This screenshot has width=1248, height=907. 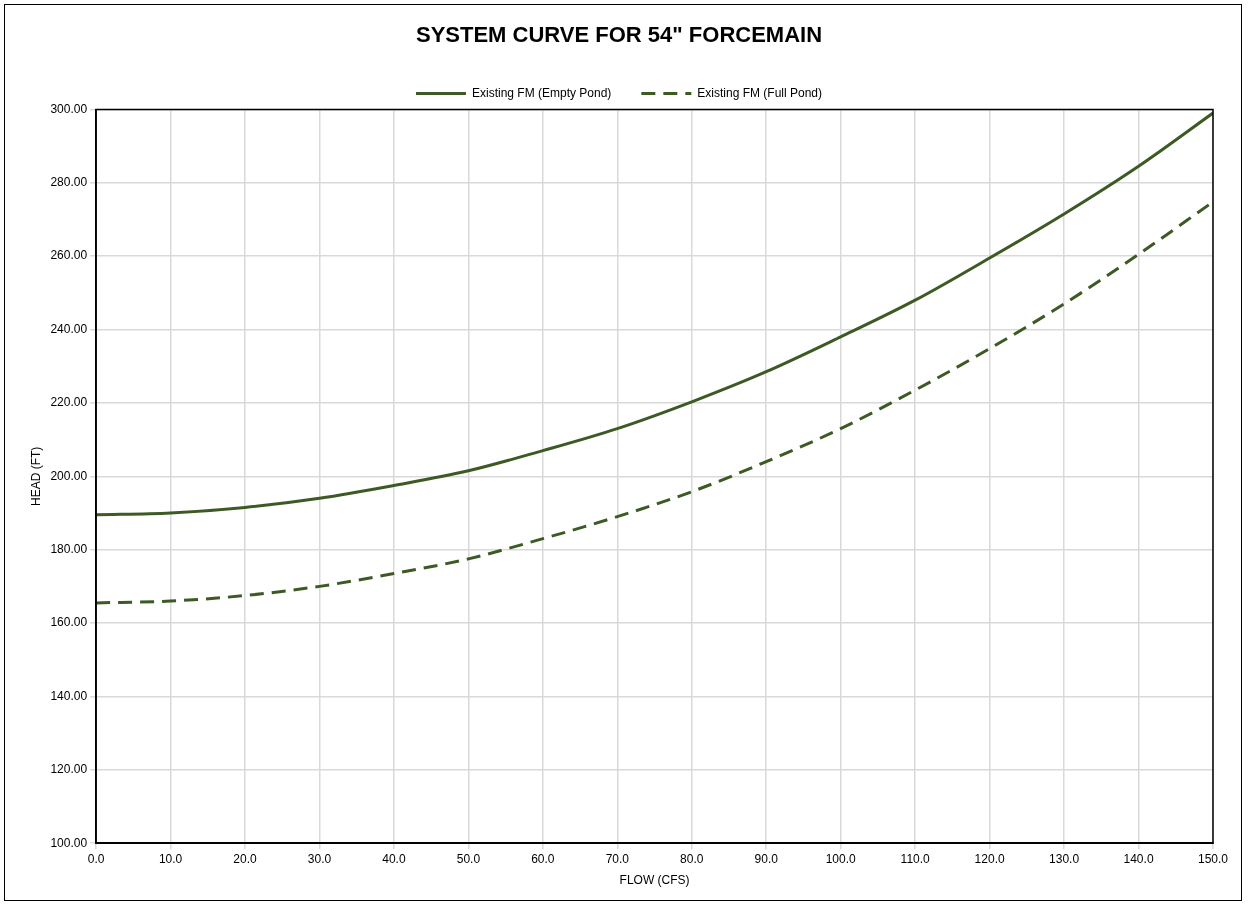 I want to click on x-tick-label: 110.0, so click(x=915, y=858).